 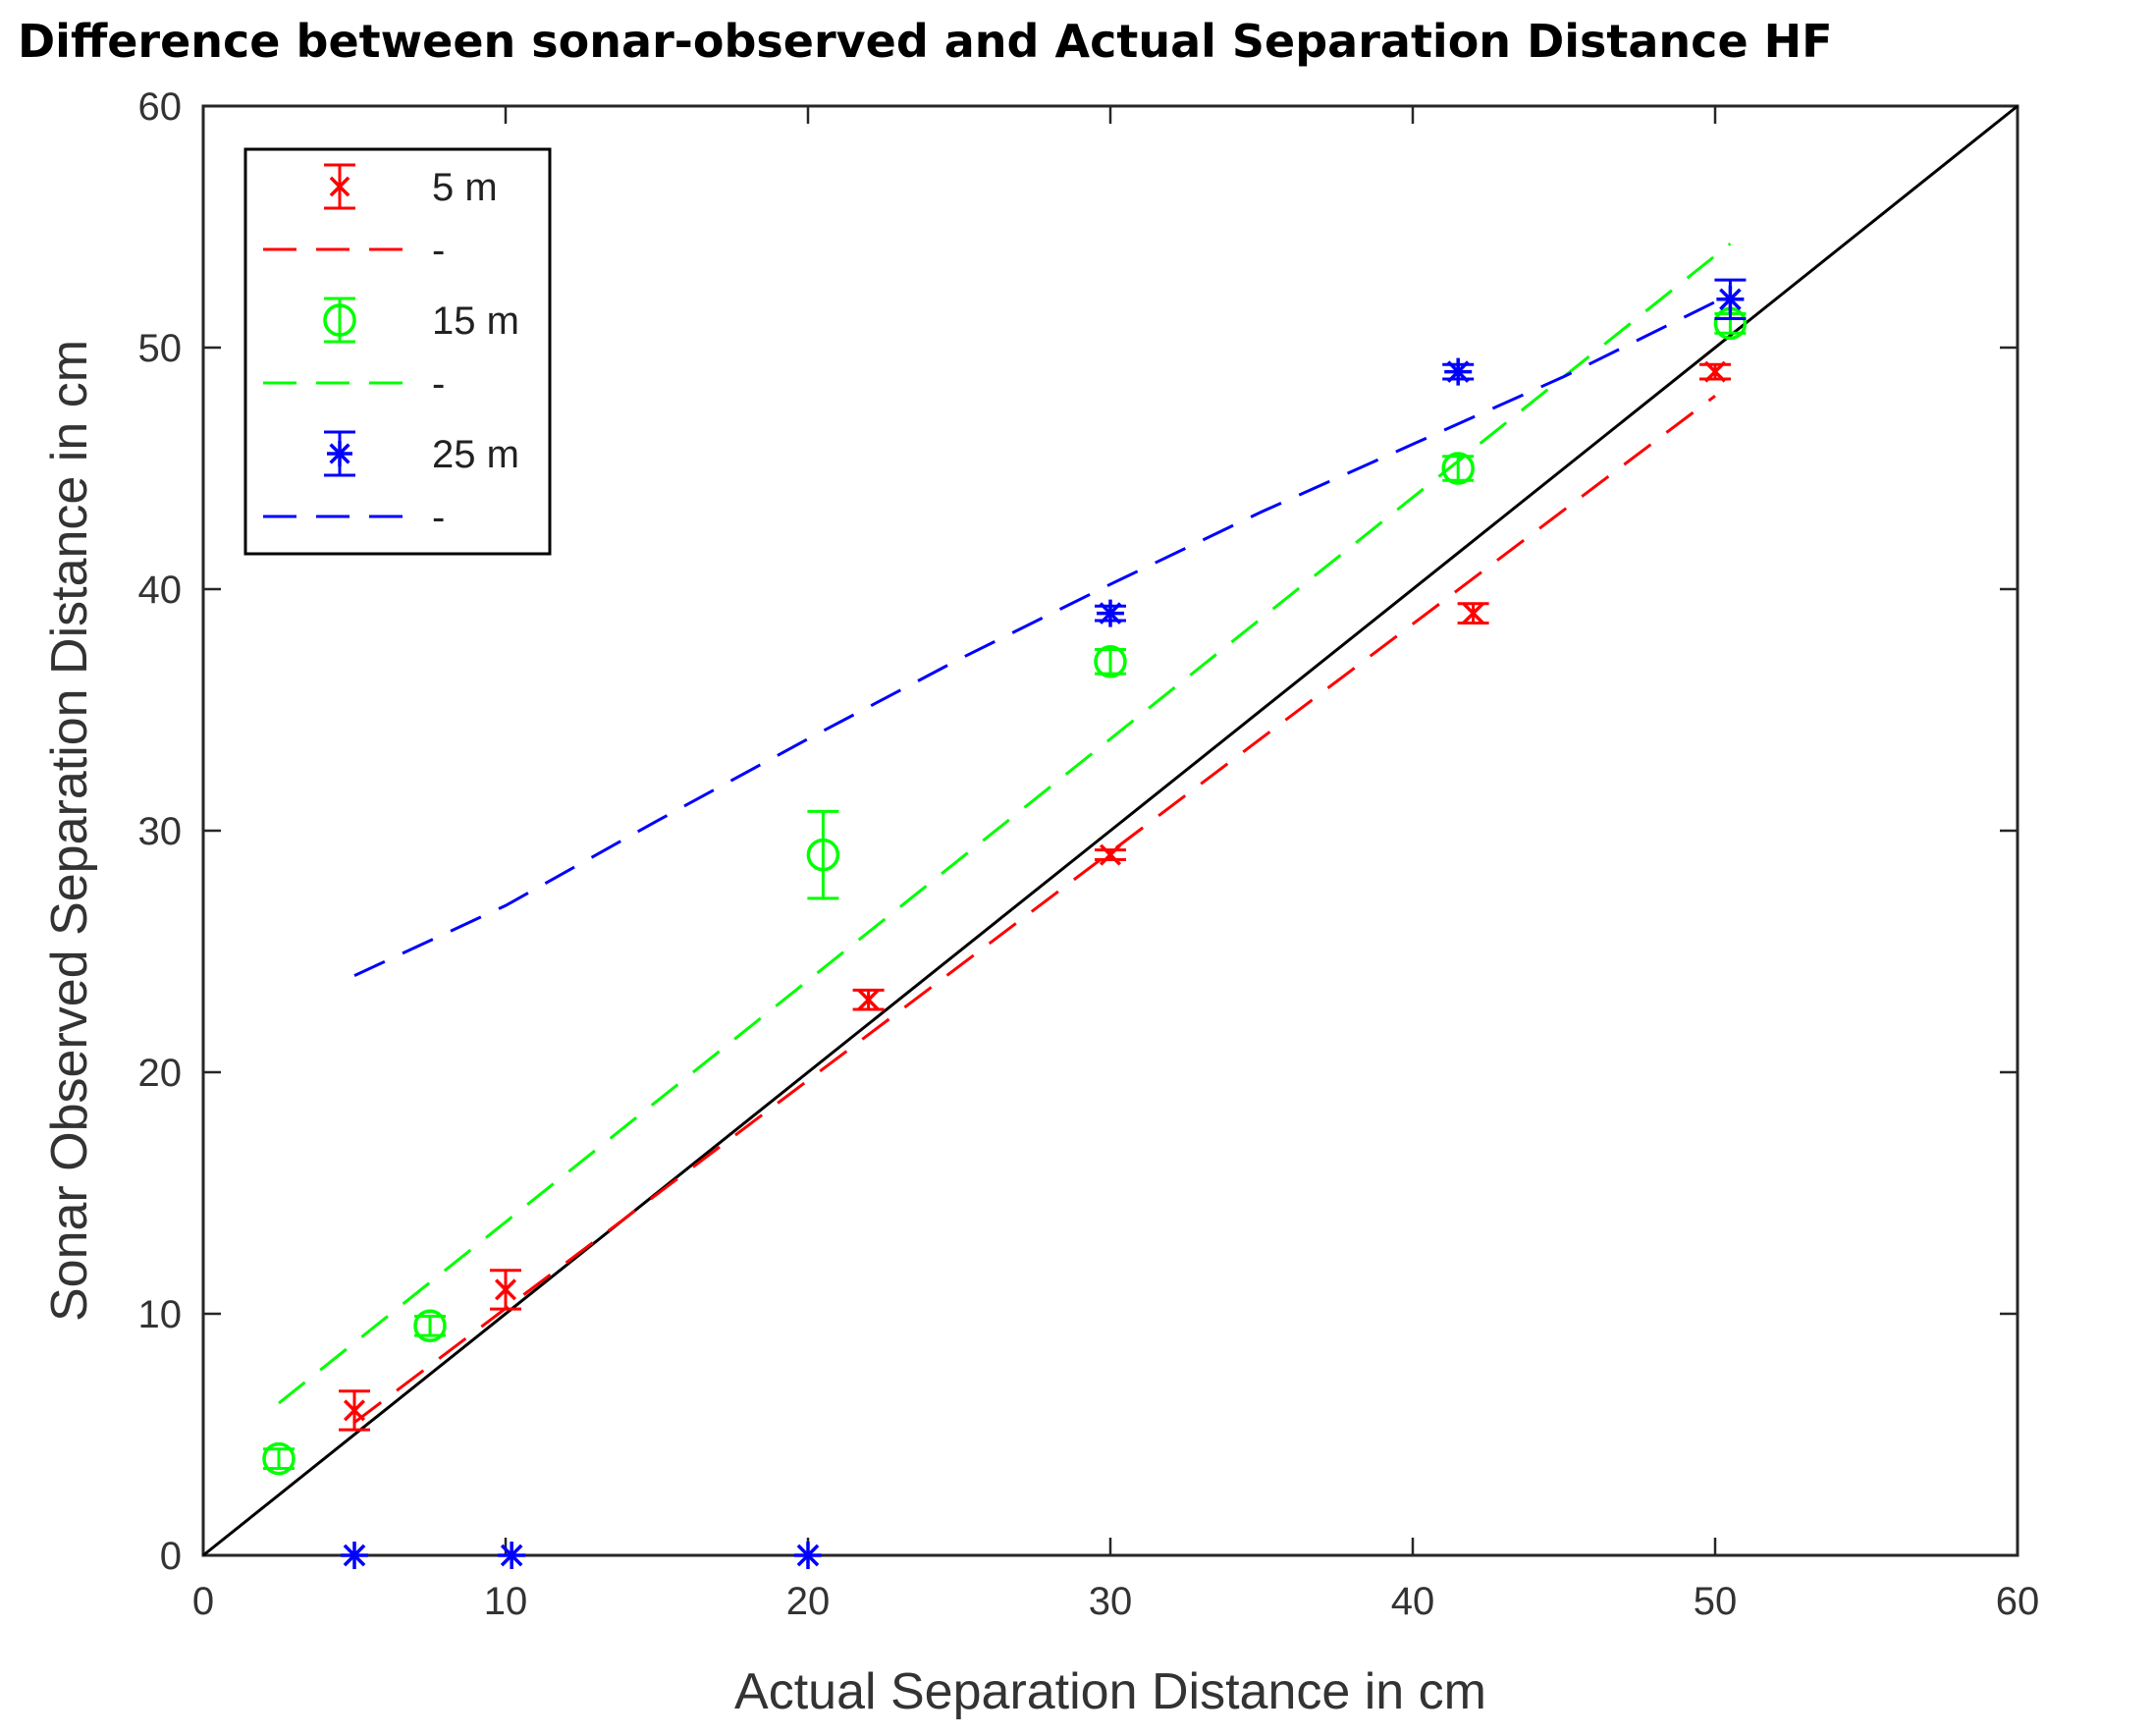 What do you see at coordinates (160, 1073) in the screenshot?
I see `y-tick-label: 20` at bounding box center [160, 1073].